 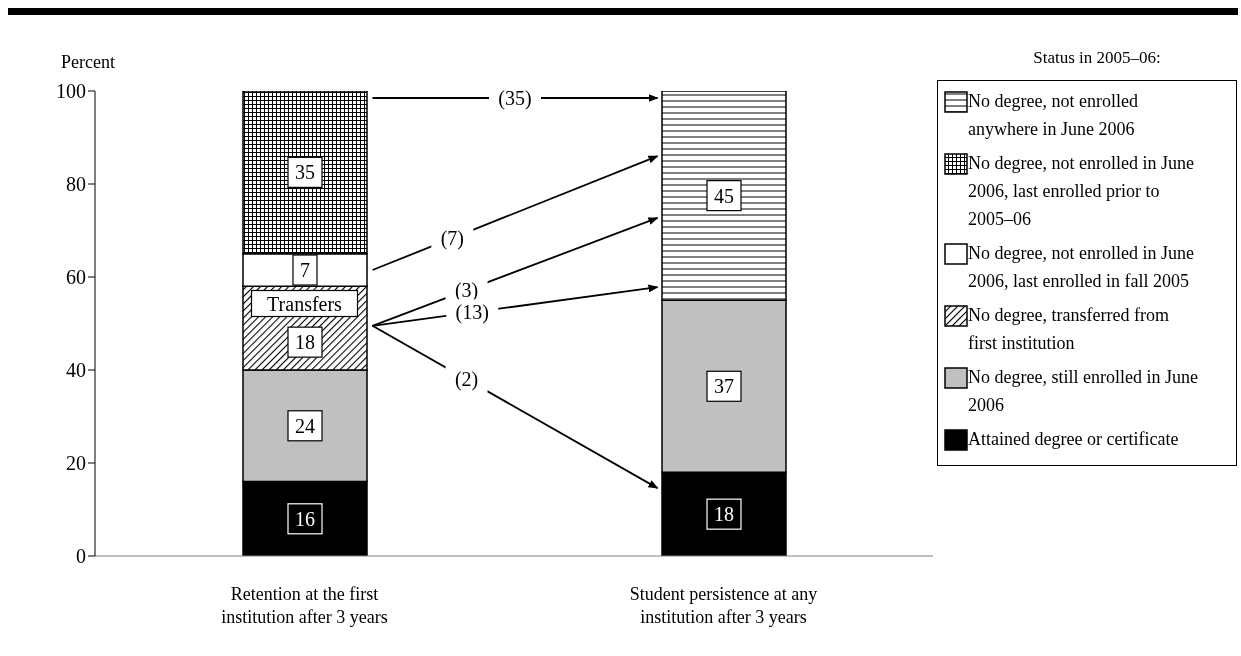 What do you see at coordinates (452, 239) in the screenshot?
I see `annotation: (7)` at bounding box center [452, 239].